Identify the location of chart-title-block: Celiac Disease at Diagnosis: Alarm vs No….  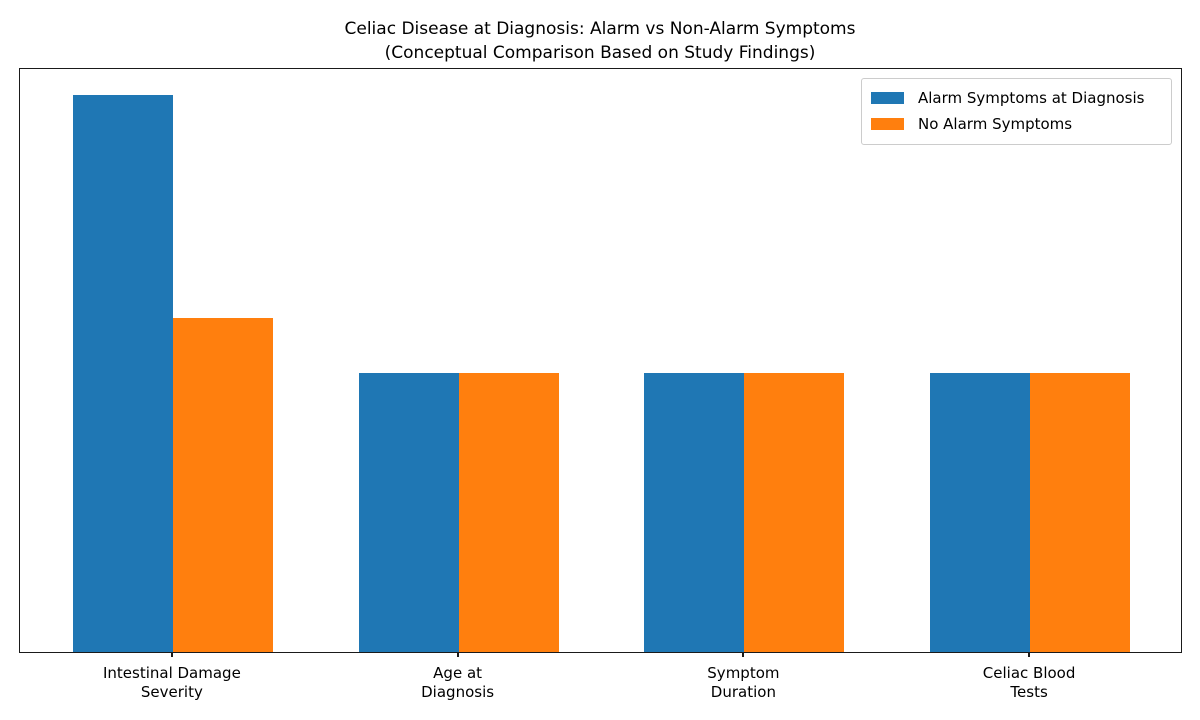
(600, 41).